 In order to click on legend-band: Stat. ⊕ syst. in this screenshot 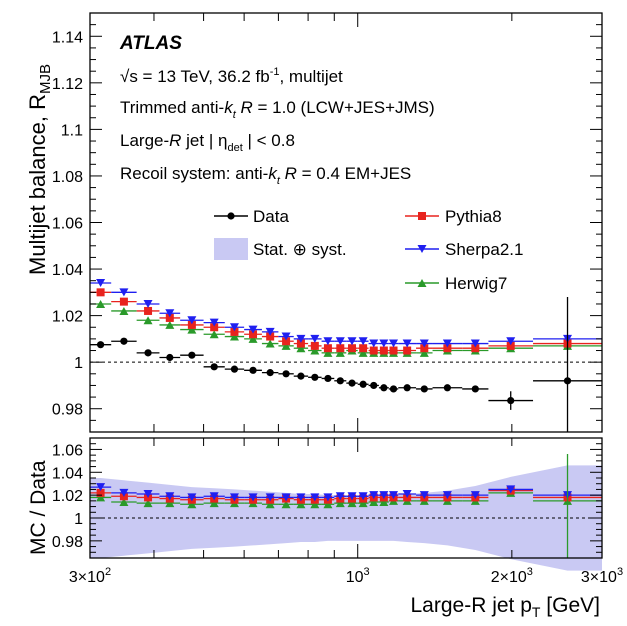, I will do `click(280, 249)`.